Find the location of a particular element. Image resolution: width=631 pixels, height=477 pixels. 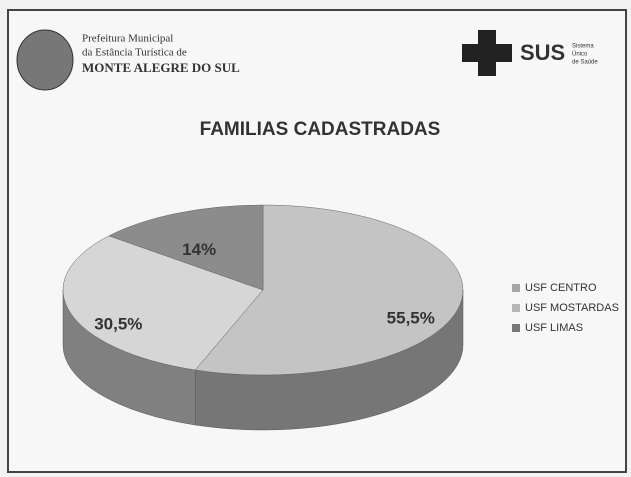

city-line: da Estância Turística de is located at coordinates (134, 53).